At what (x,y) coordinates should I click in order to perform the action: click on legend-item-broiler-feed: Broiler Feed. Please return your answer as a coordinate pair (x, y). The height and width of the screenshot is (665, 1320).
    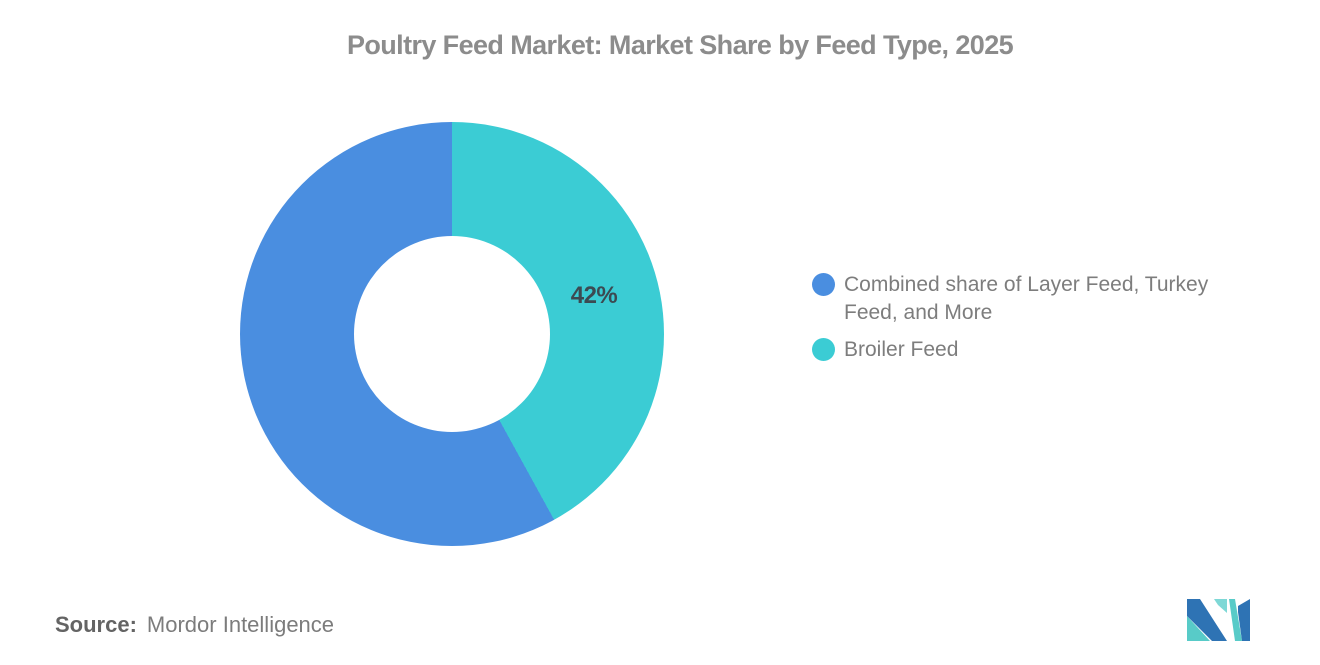
    Looking at the image, I should click on (1024, 350).